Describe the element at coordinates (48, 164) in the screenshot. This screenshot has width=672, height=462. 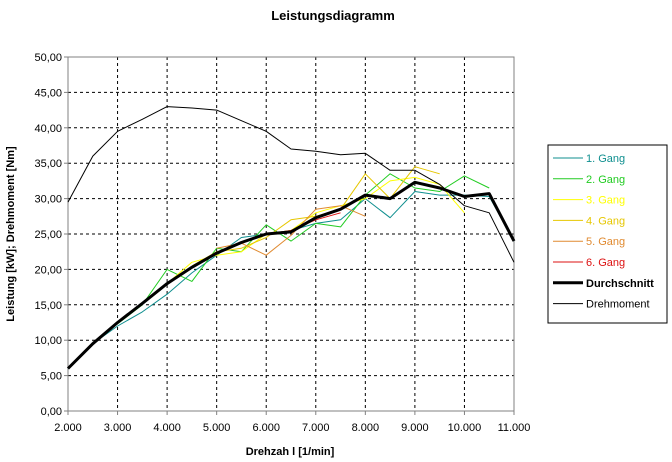
I see `y-tick-label: 35,00` at that location.